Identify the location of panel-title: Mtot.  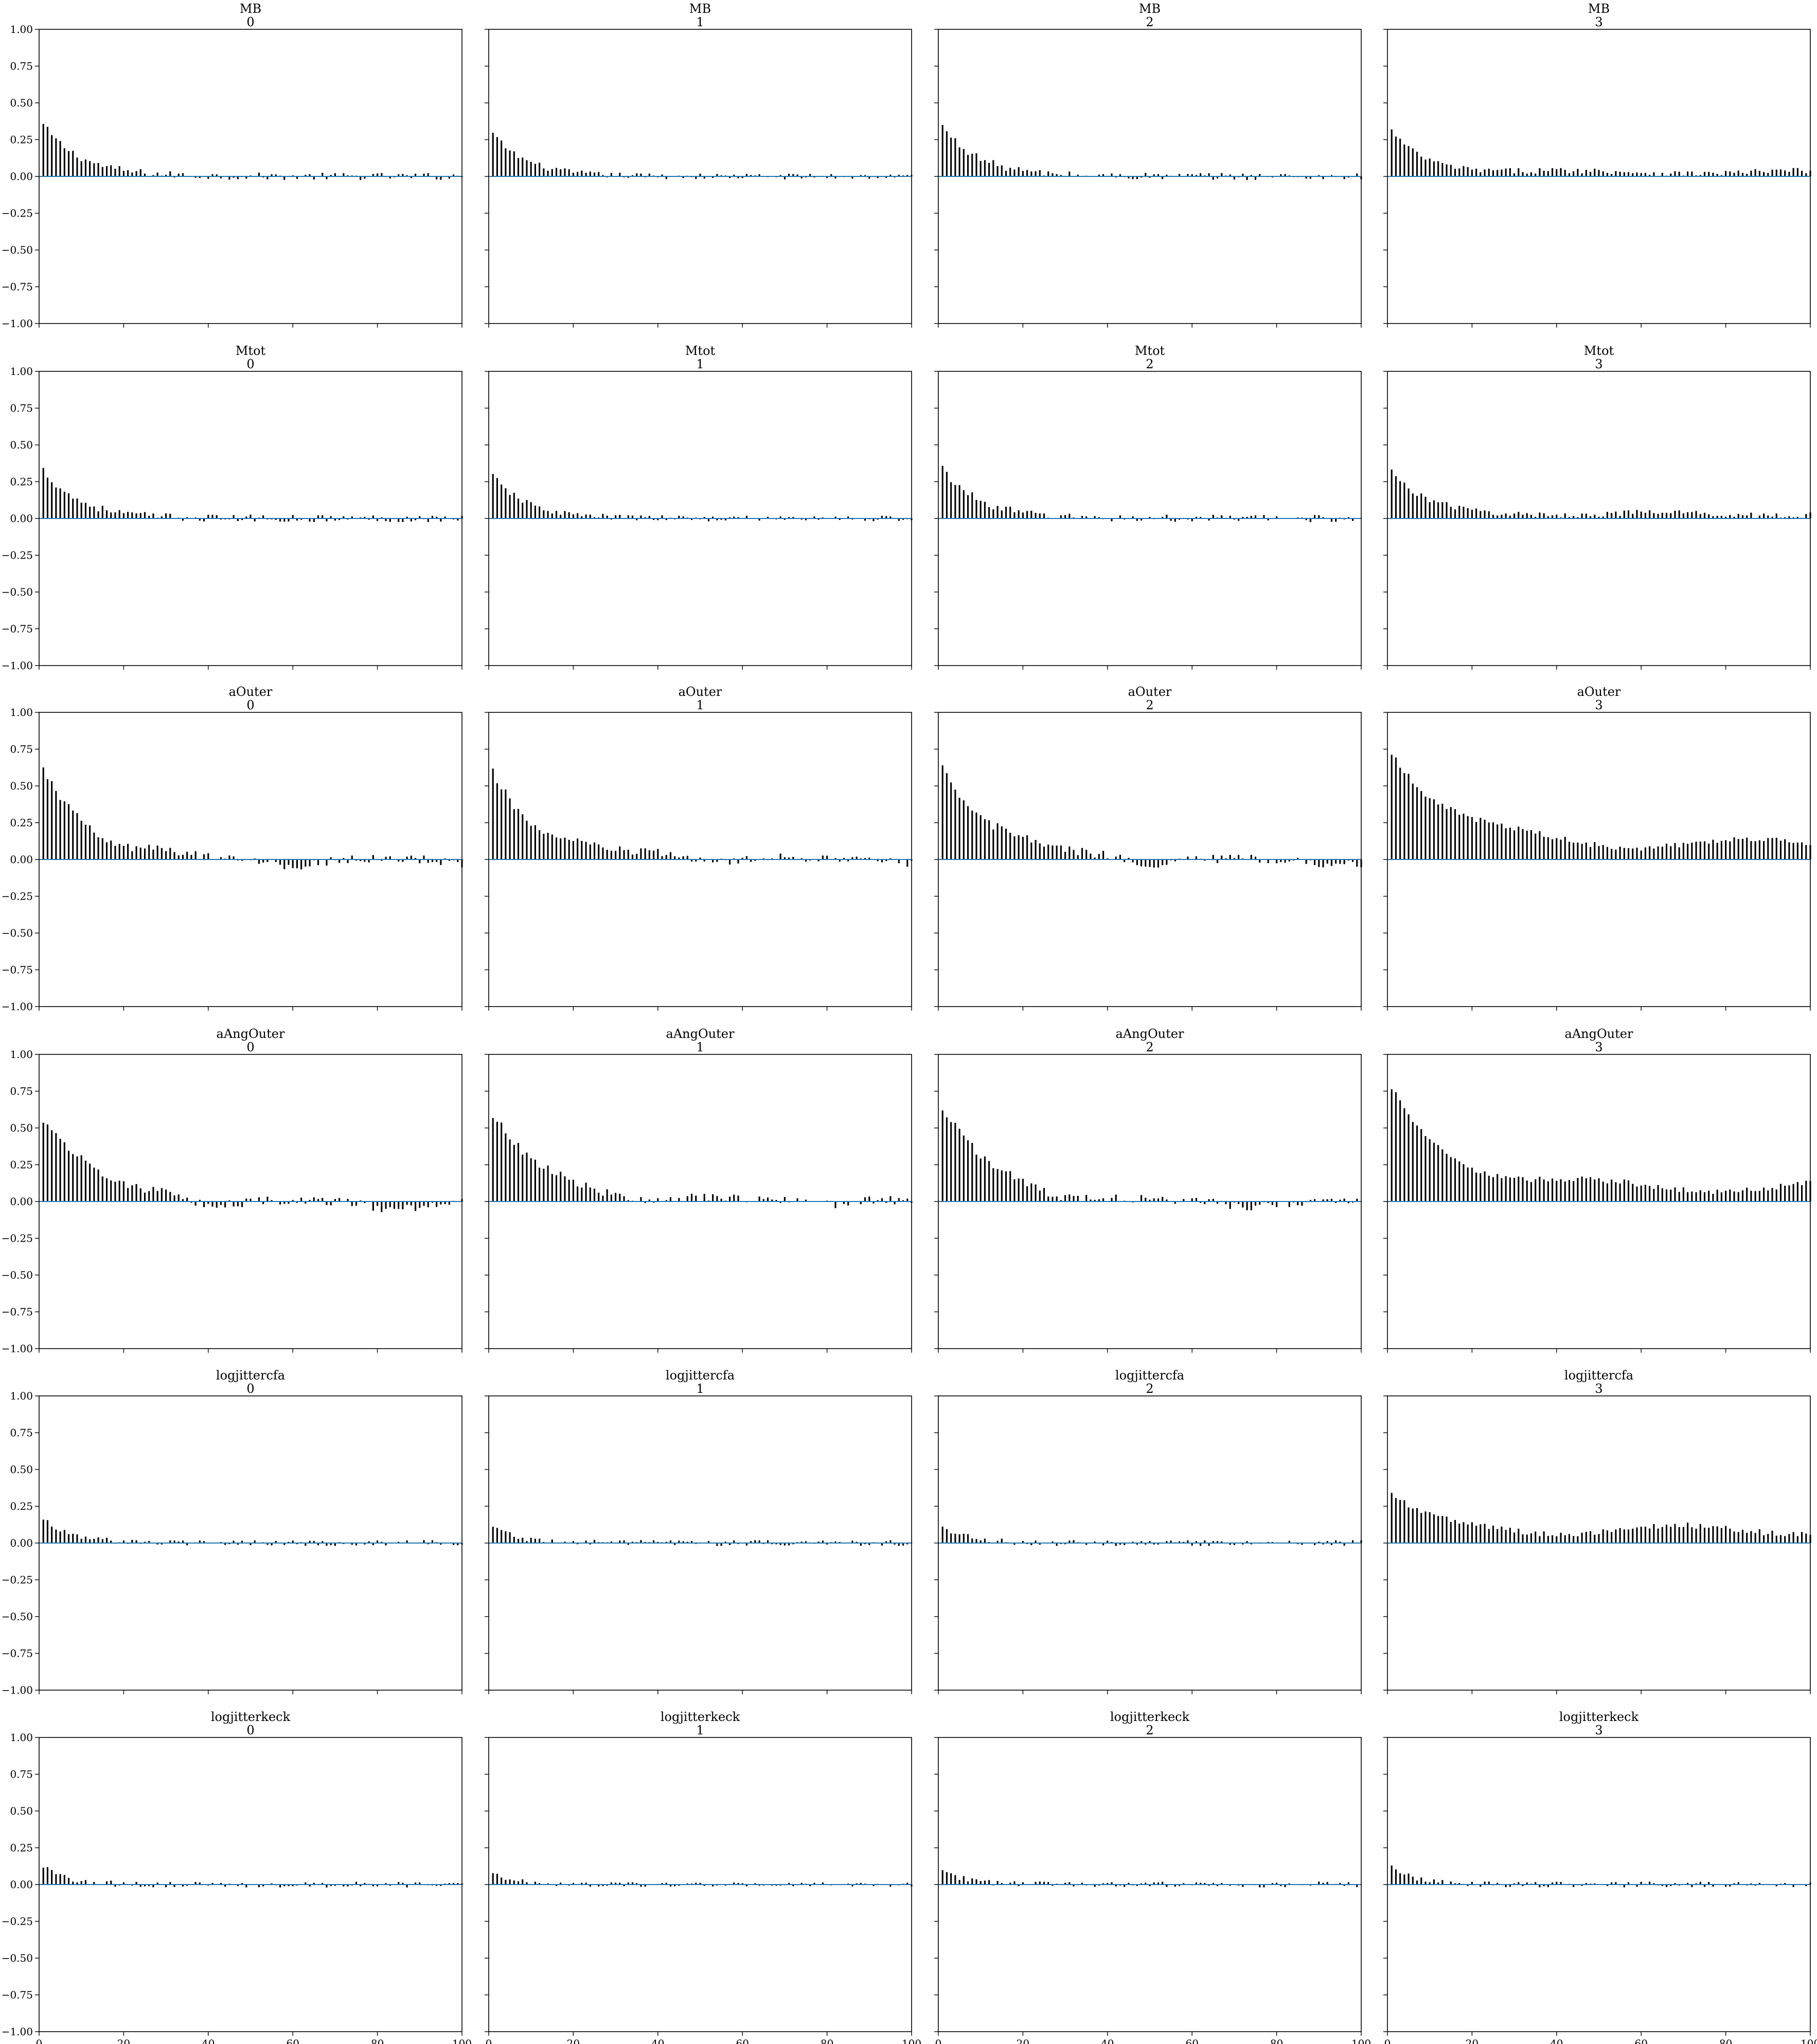
(251, 351).